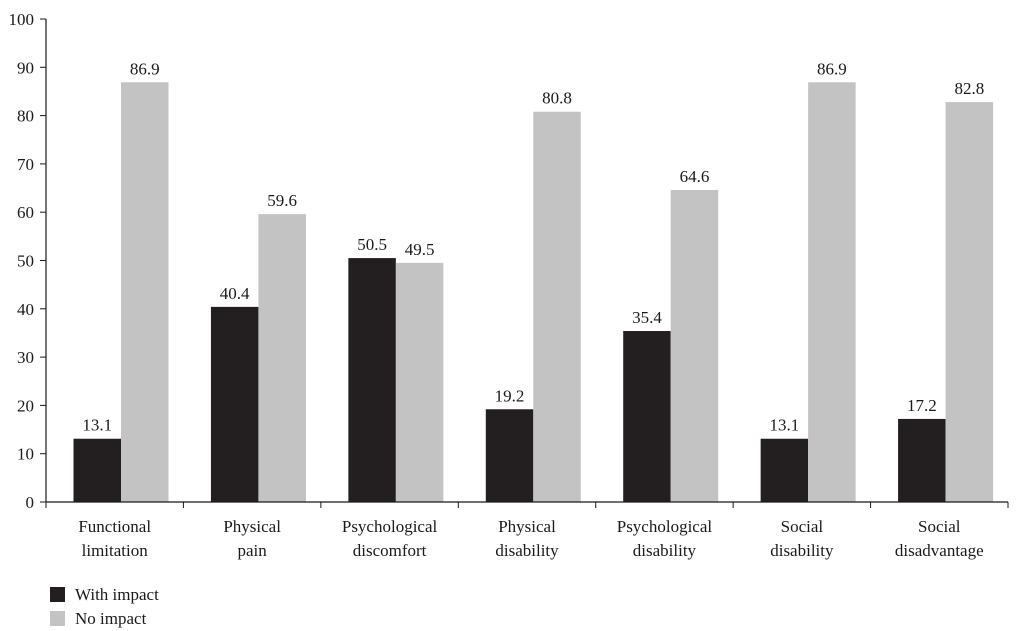 The height and width of the screenshot is (631, 1020). Describe the element at coordinates (30, 502) in the screenshot. I see `y-tick-label-0: 0` at that location.